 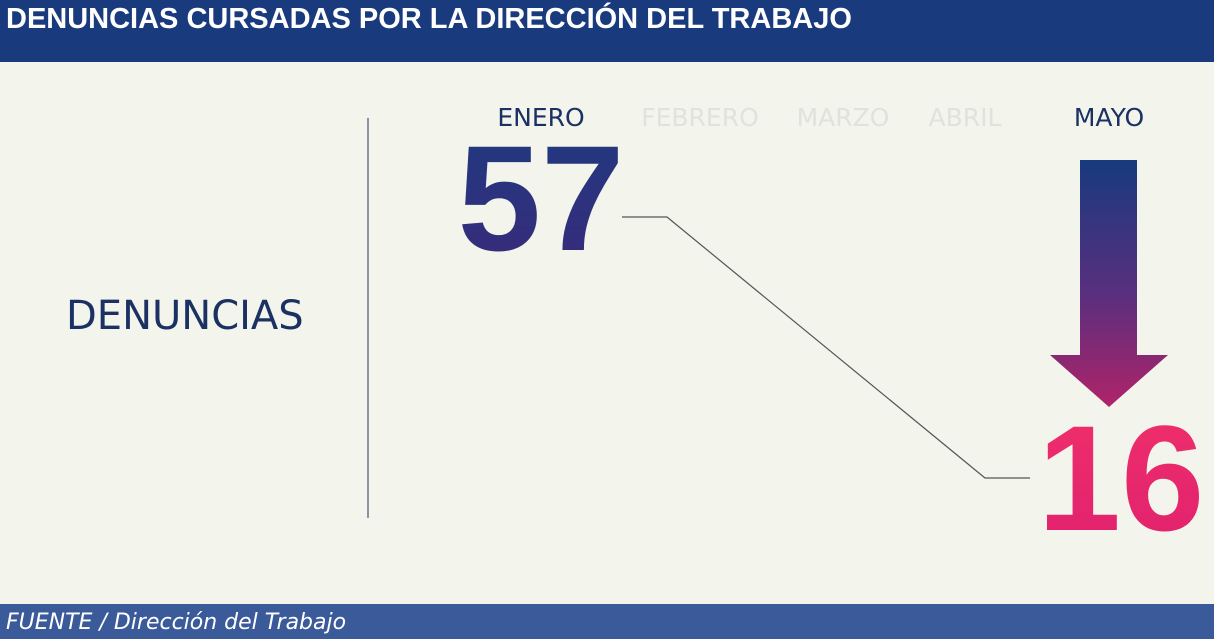 I want to click on header-bar, so click(x=607, y=31).